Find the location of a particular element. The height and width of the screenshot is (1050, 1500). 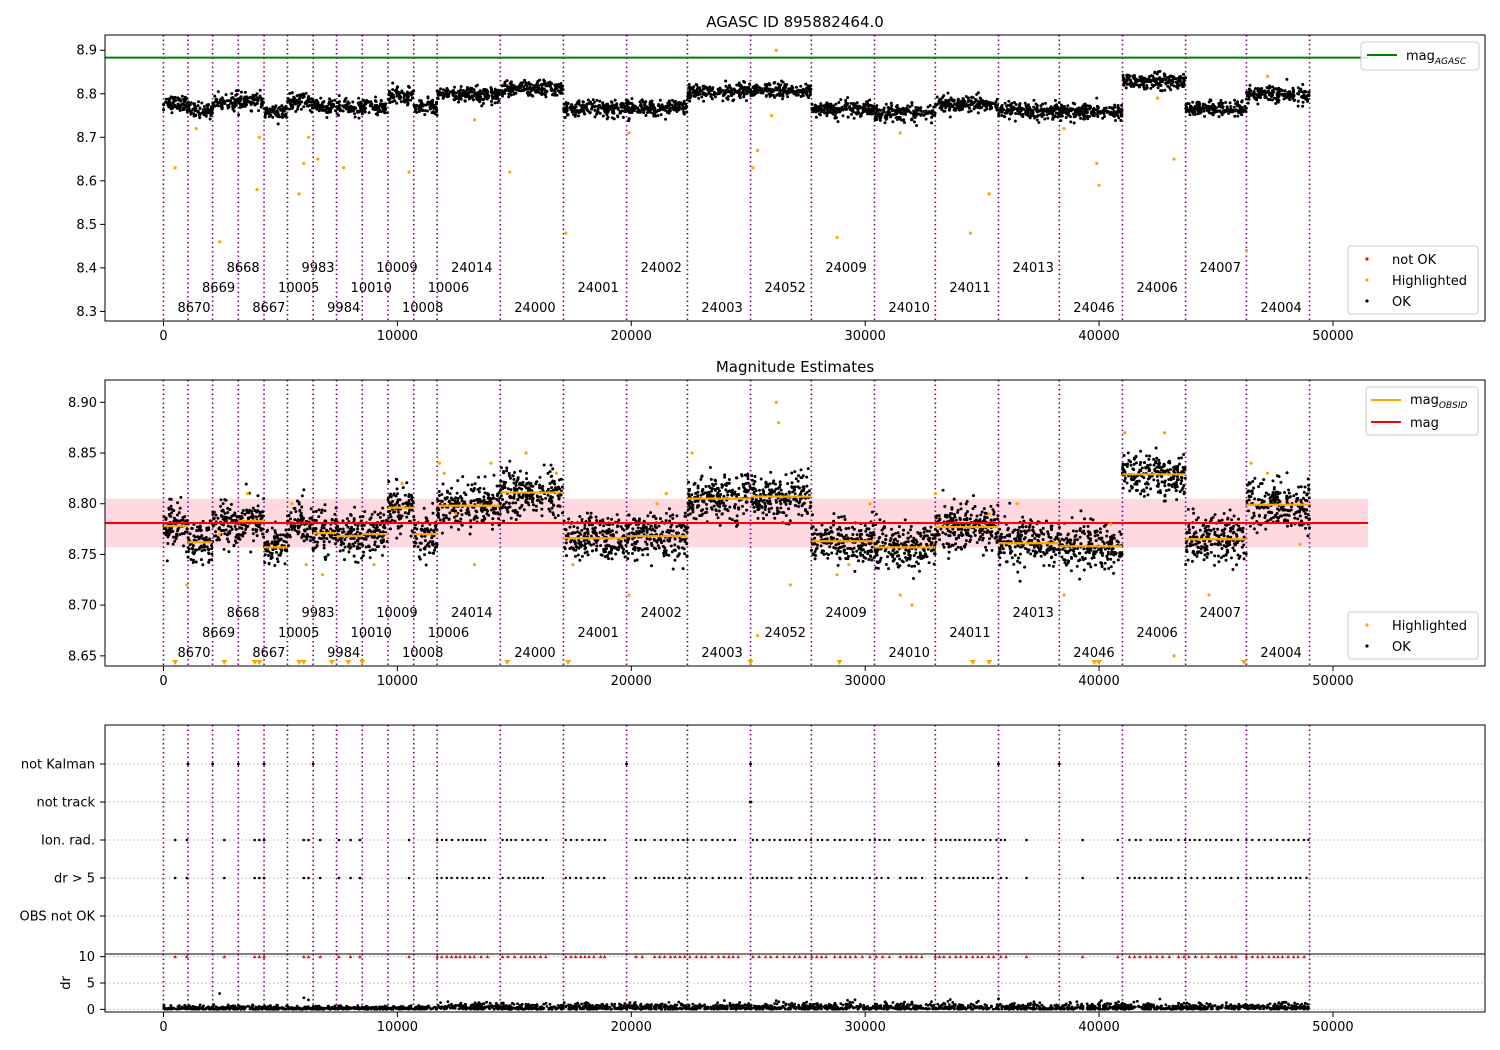

agasc-obsid-label: 24003 is located at coordinates (721, 308).